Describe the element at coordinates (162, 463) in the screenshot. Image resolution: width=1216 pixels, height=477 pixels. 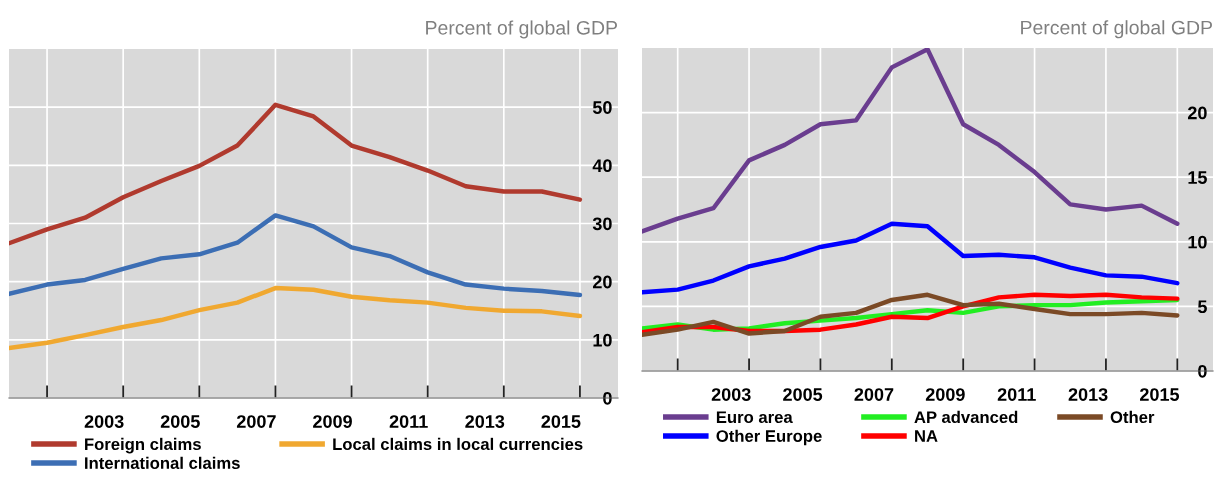
I see `legend-label: International claims` at that location.